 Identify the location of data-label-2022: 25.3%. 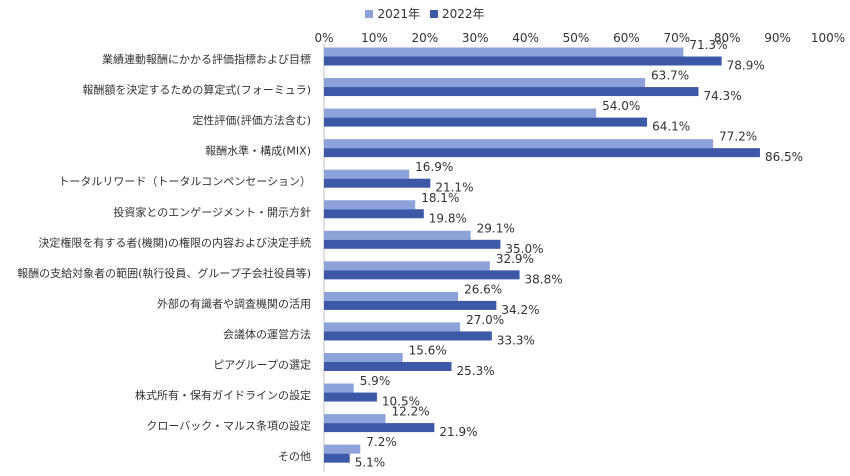
(476, 371).